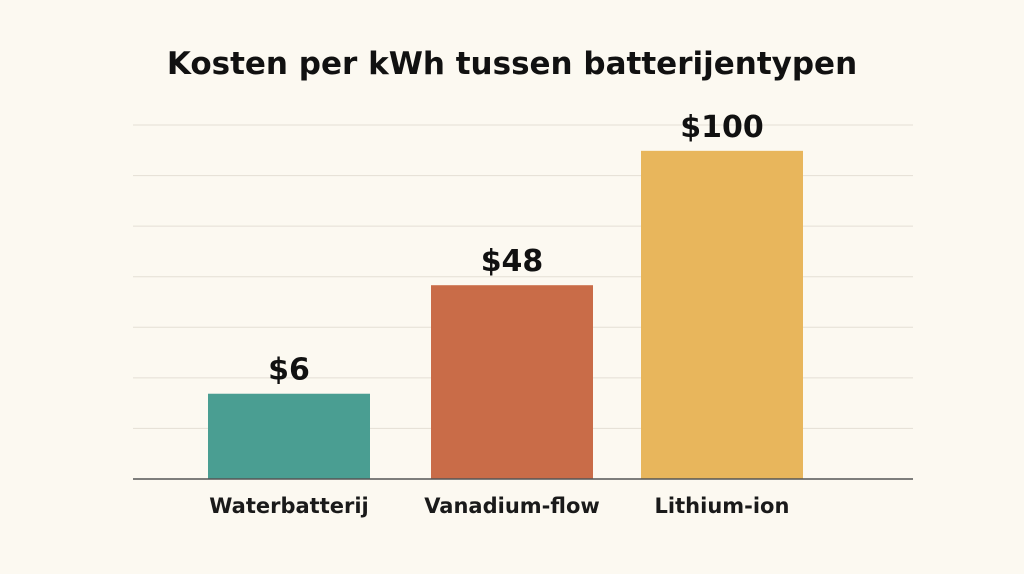 This screenshot has height=574, width=1024. I want to click on value-label: $48, so click(512, 261).